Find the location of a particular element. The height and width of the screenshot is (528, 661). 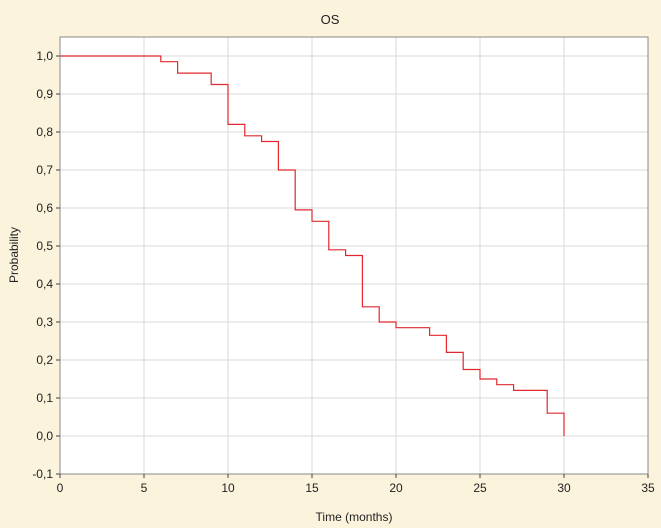

y-tick-label: 0,7 is located at coordinates (44, 170).